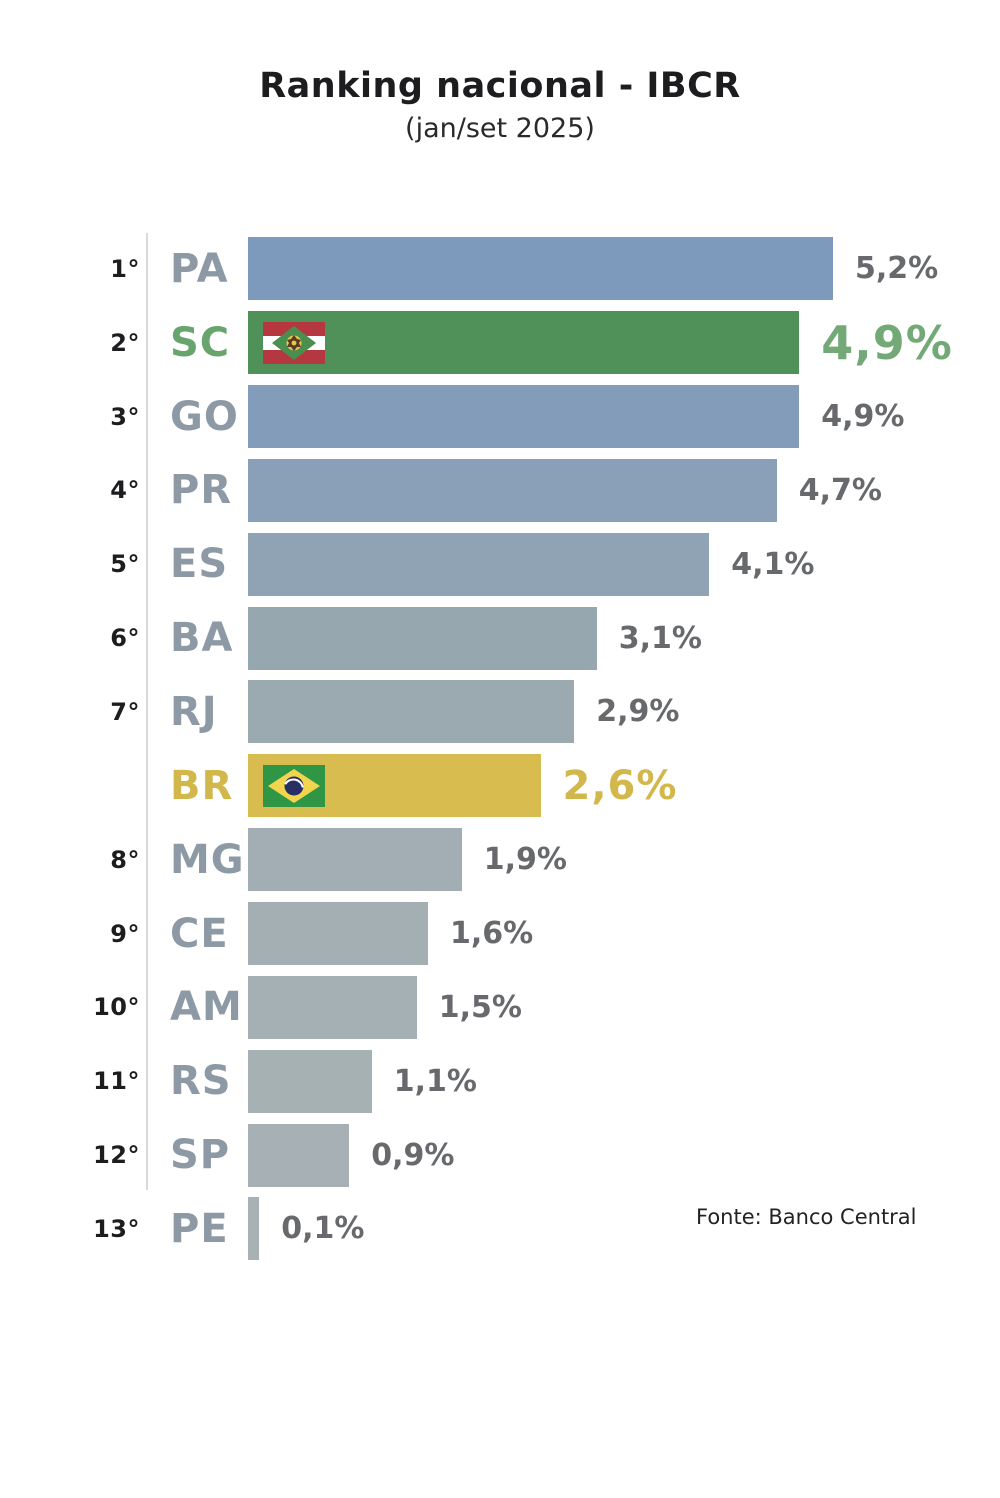  Describe the element at coordinates (294, 342) in the screenshot. I see `santa-catarina-flag-icon` at that location.